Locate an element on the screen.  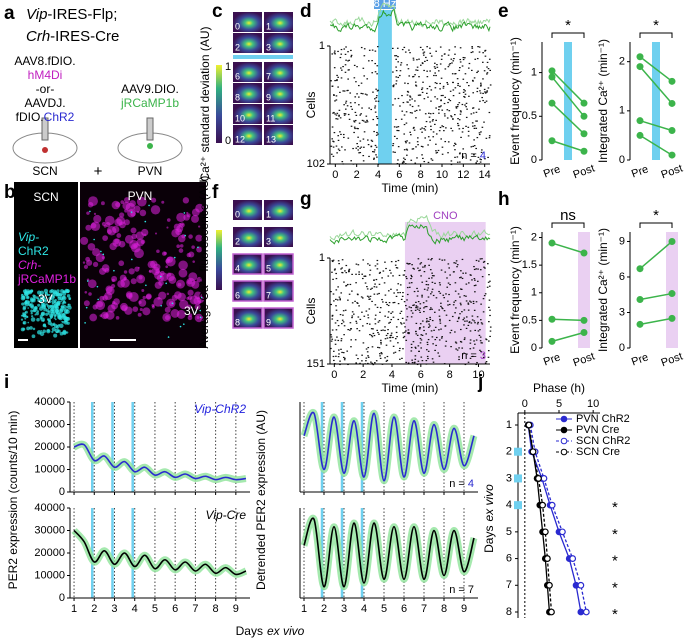
series-annotation: Vip-Cre is located at coordinates (226, 515).